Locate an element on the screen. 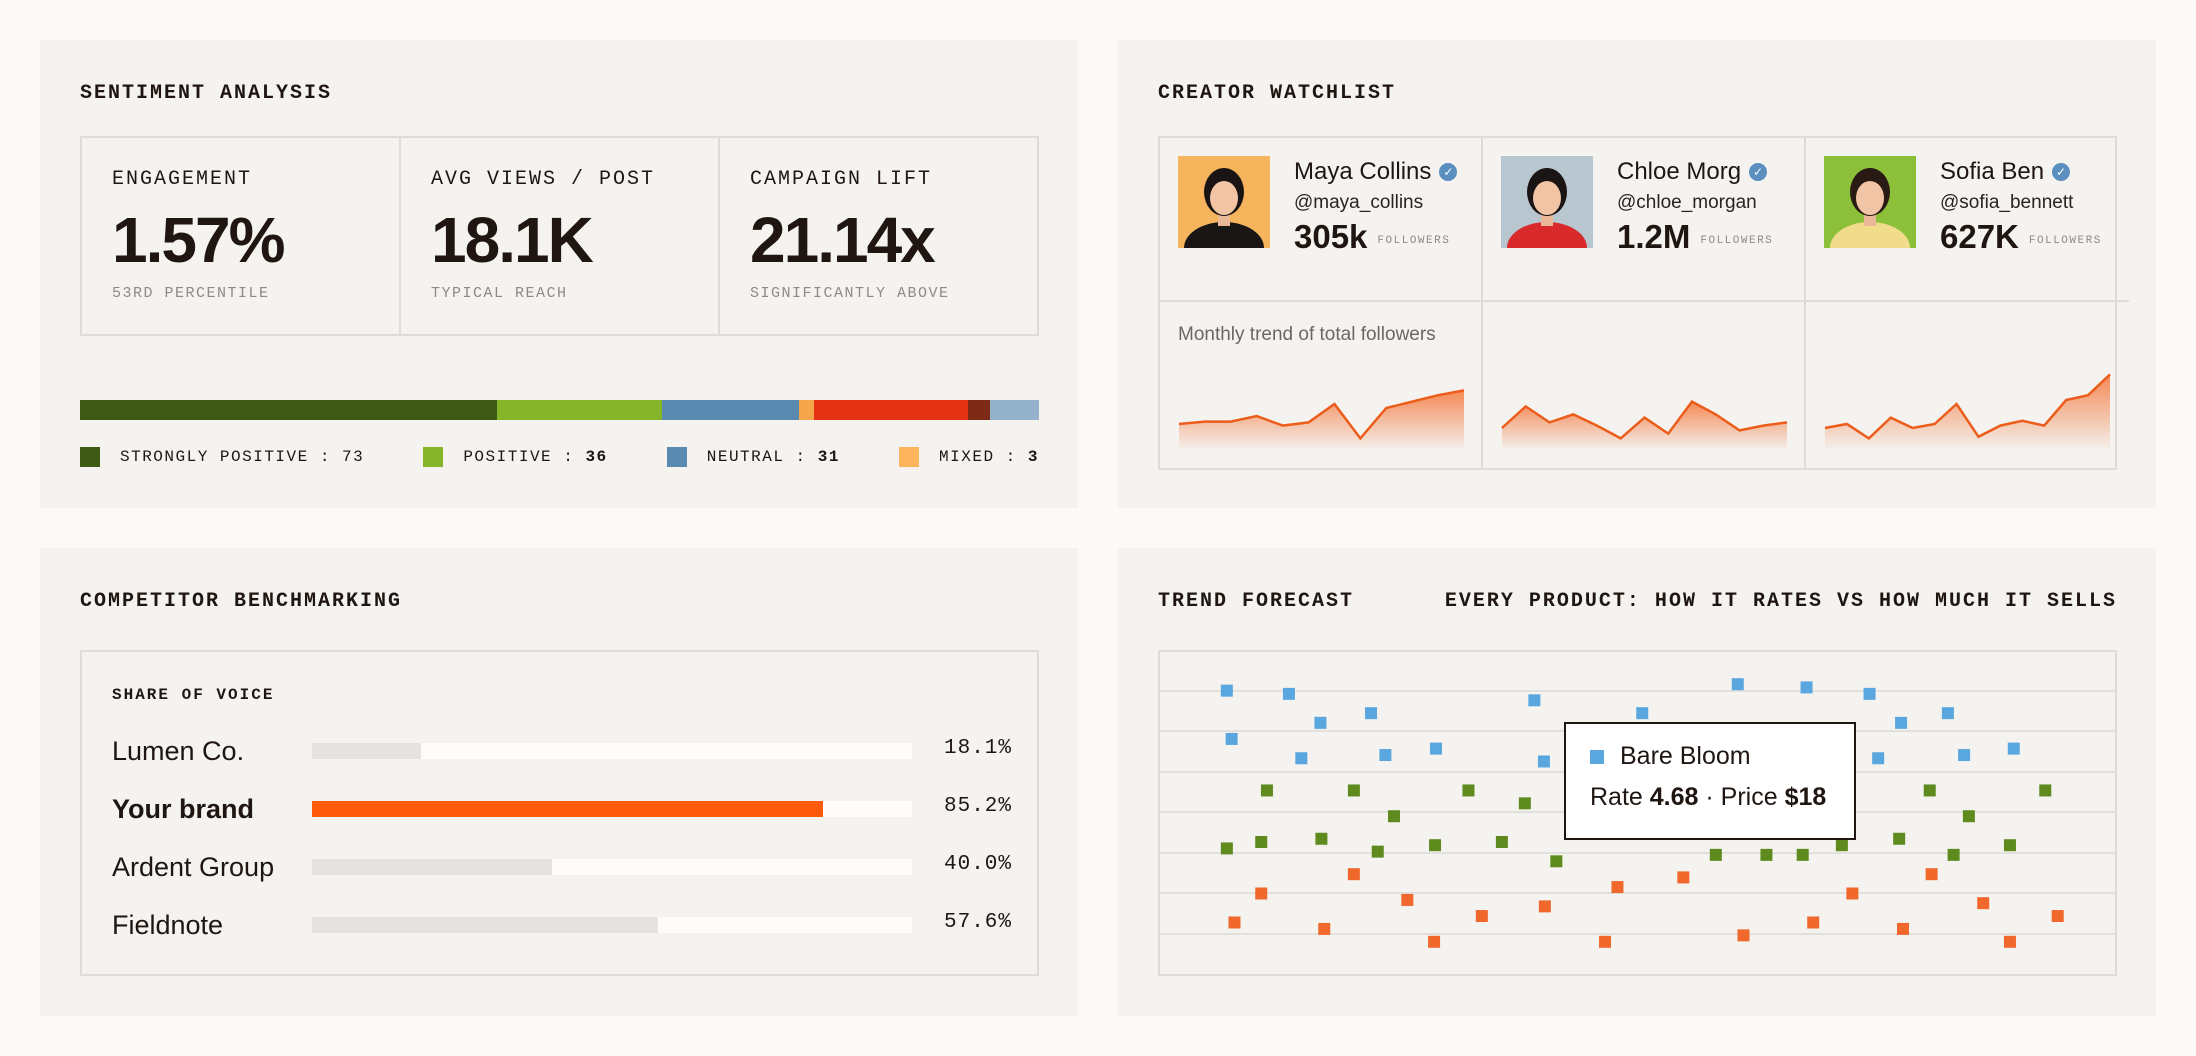 The image size is (2196, 1056). avatar-portrait is located at coordinates (1547, 208).